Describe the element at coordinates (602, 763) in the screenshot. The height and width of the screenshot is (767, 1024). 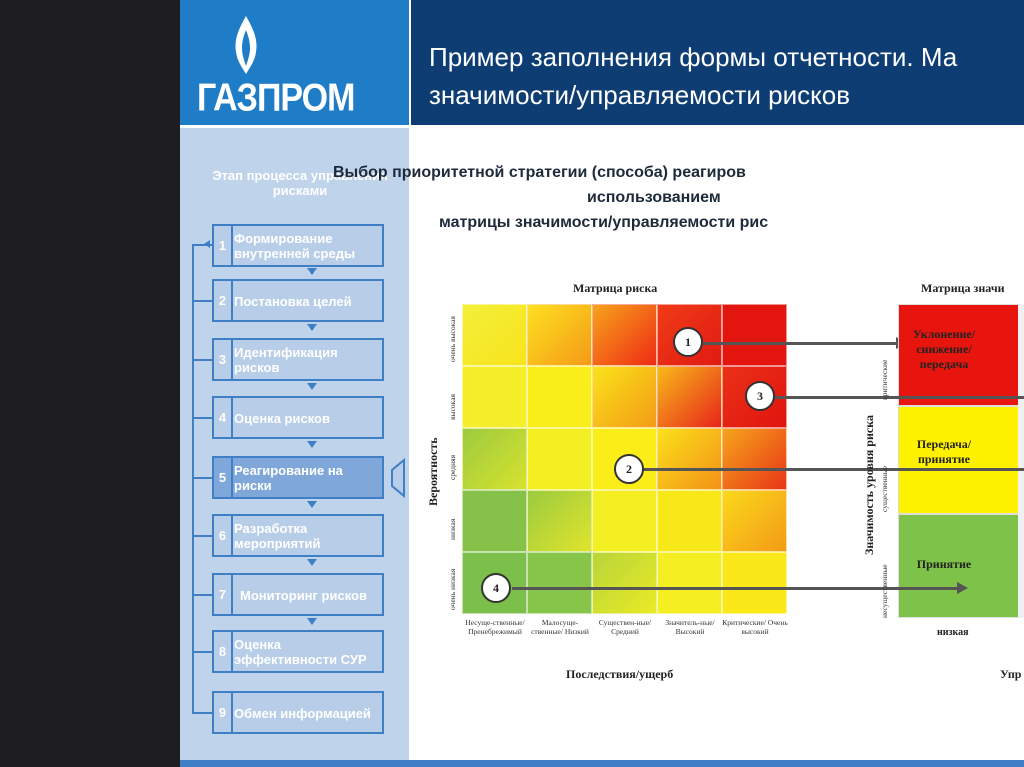
I see `footer-bar` at that location.